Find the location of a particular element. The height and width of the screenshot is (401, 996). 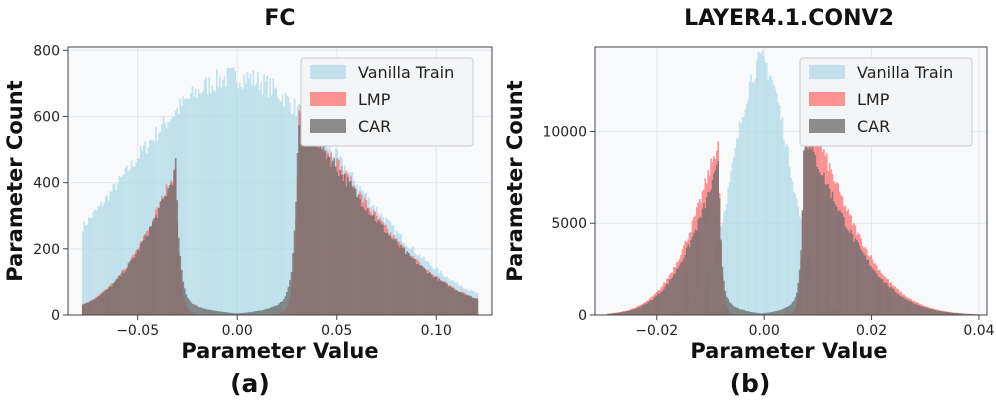

y-tick-label: 800 is located at coordinates (46, 51).